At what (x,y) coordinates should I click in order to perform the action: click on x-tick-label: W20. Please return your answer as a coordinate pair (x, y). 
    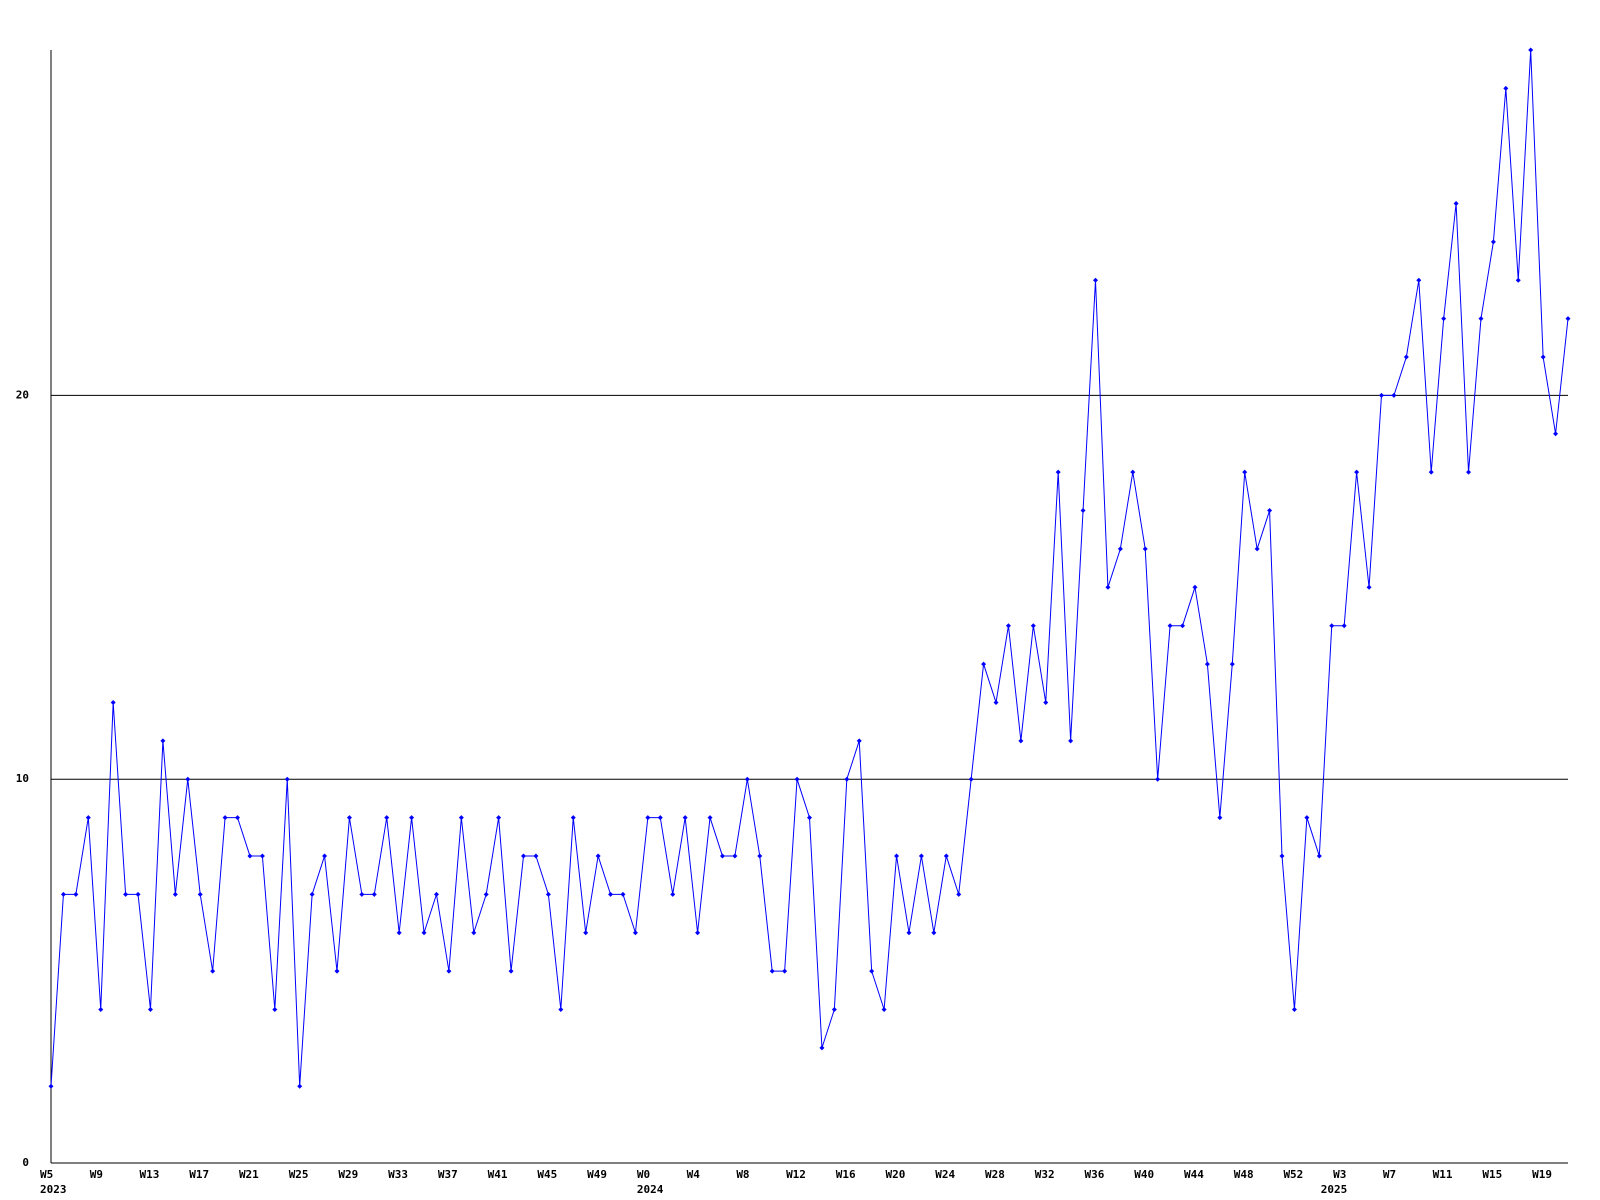
    Looking at the image, I should click on (896, 1174).